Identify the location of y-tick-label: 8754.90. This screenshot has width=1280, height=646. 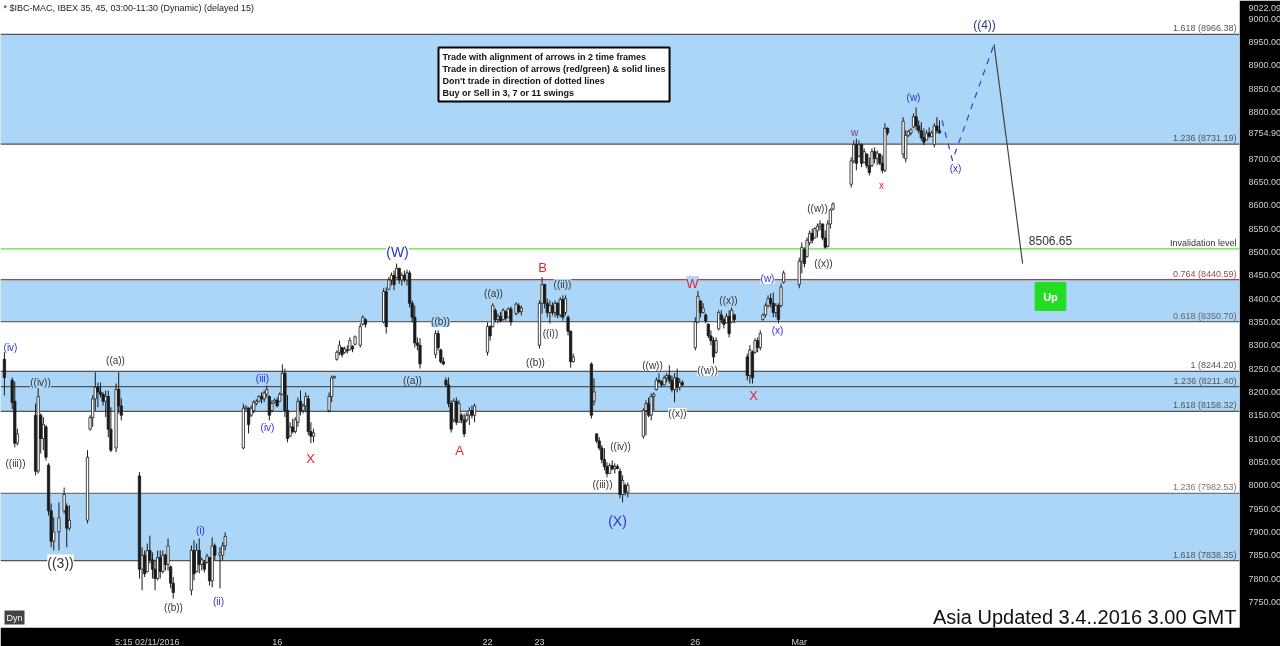
(1264, 133).